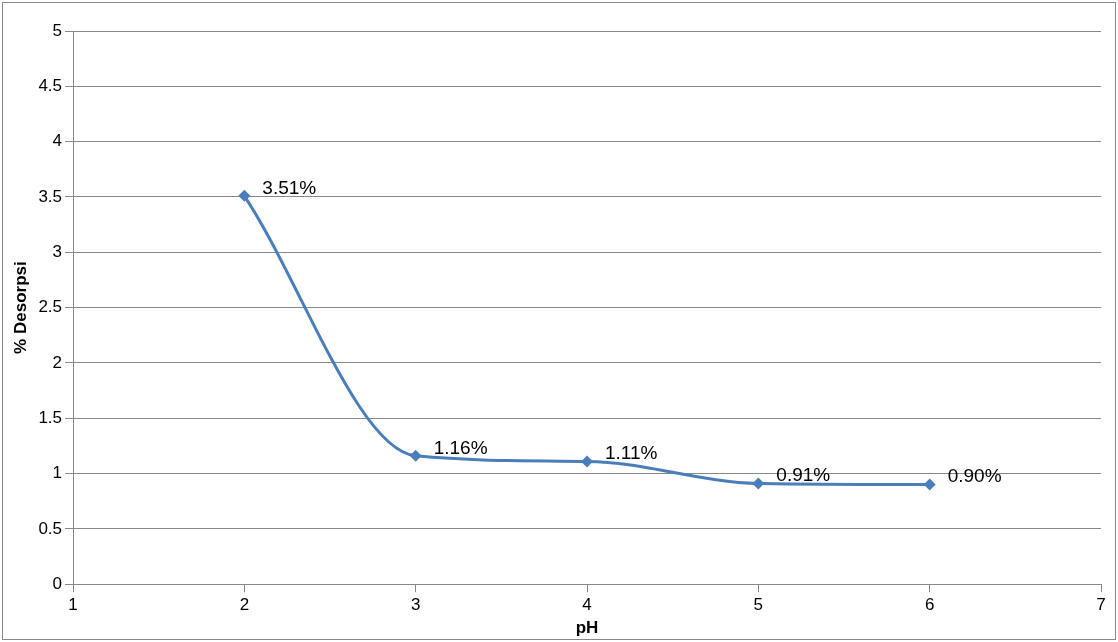 This screenshot has height=642, width=1118. I want to click on y-tick-label: 2.5, so click(50, 307).